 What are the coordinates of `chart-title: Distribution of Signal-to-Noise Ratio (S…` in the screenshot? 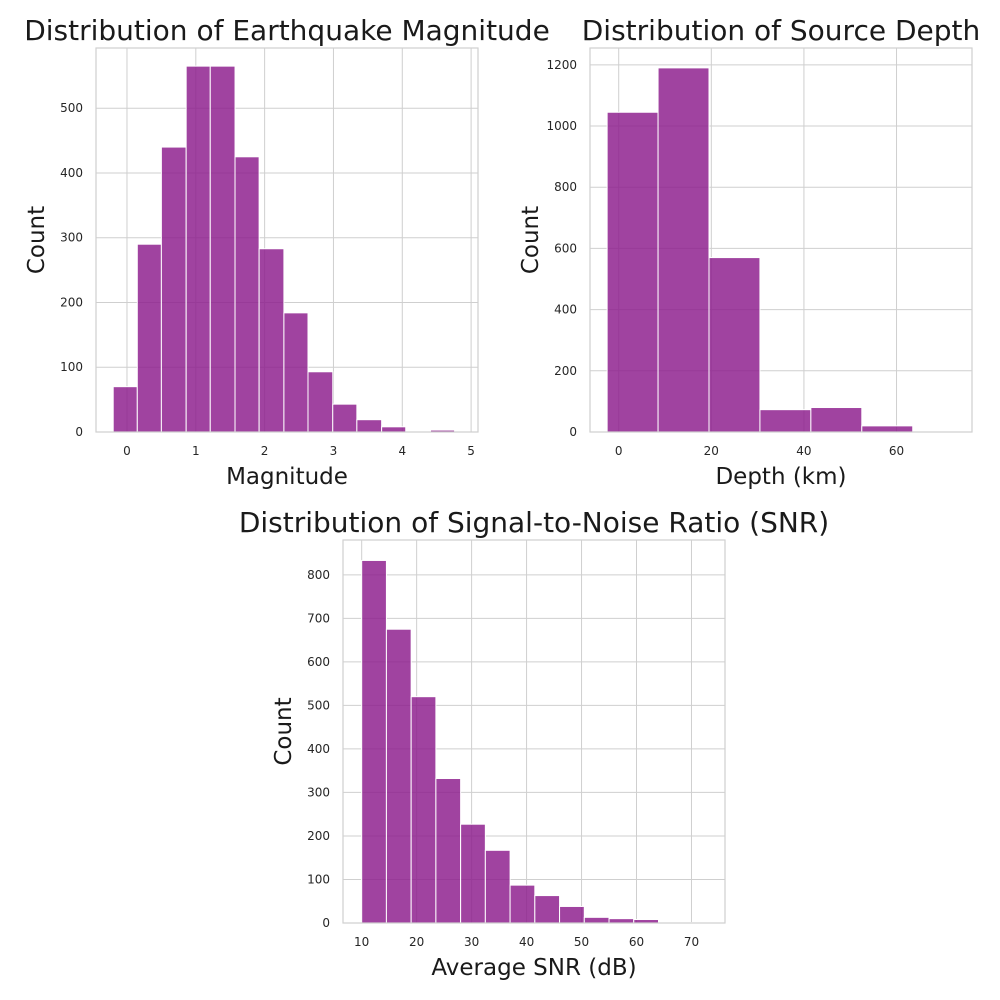 It's located at (534, 522).